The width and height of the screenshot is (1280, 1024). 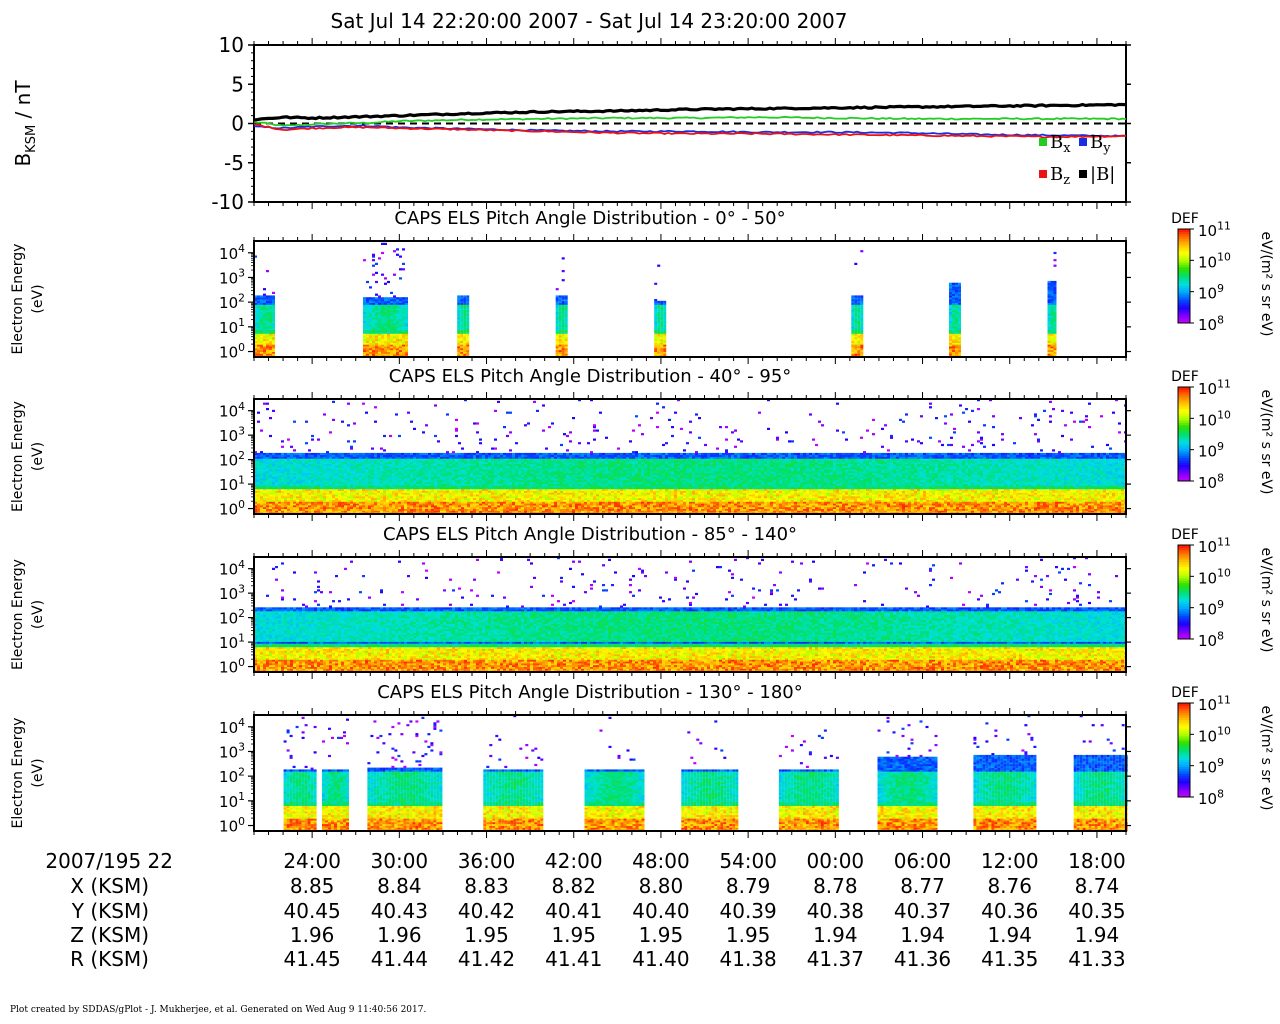 I want to click on magnetometer-y-label: BKSM / nT, so click(x=25, y=123).